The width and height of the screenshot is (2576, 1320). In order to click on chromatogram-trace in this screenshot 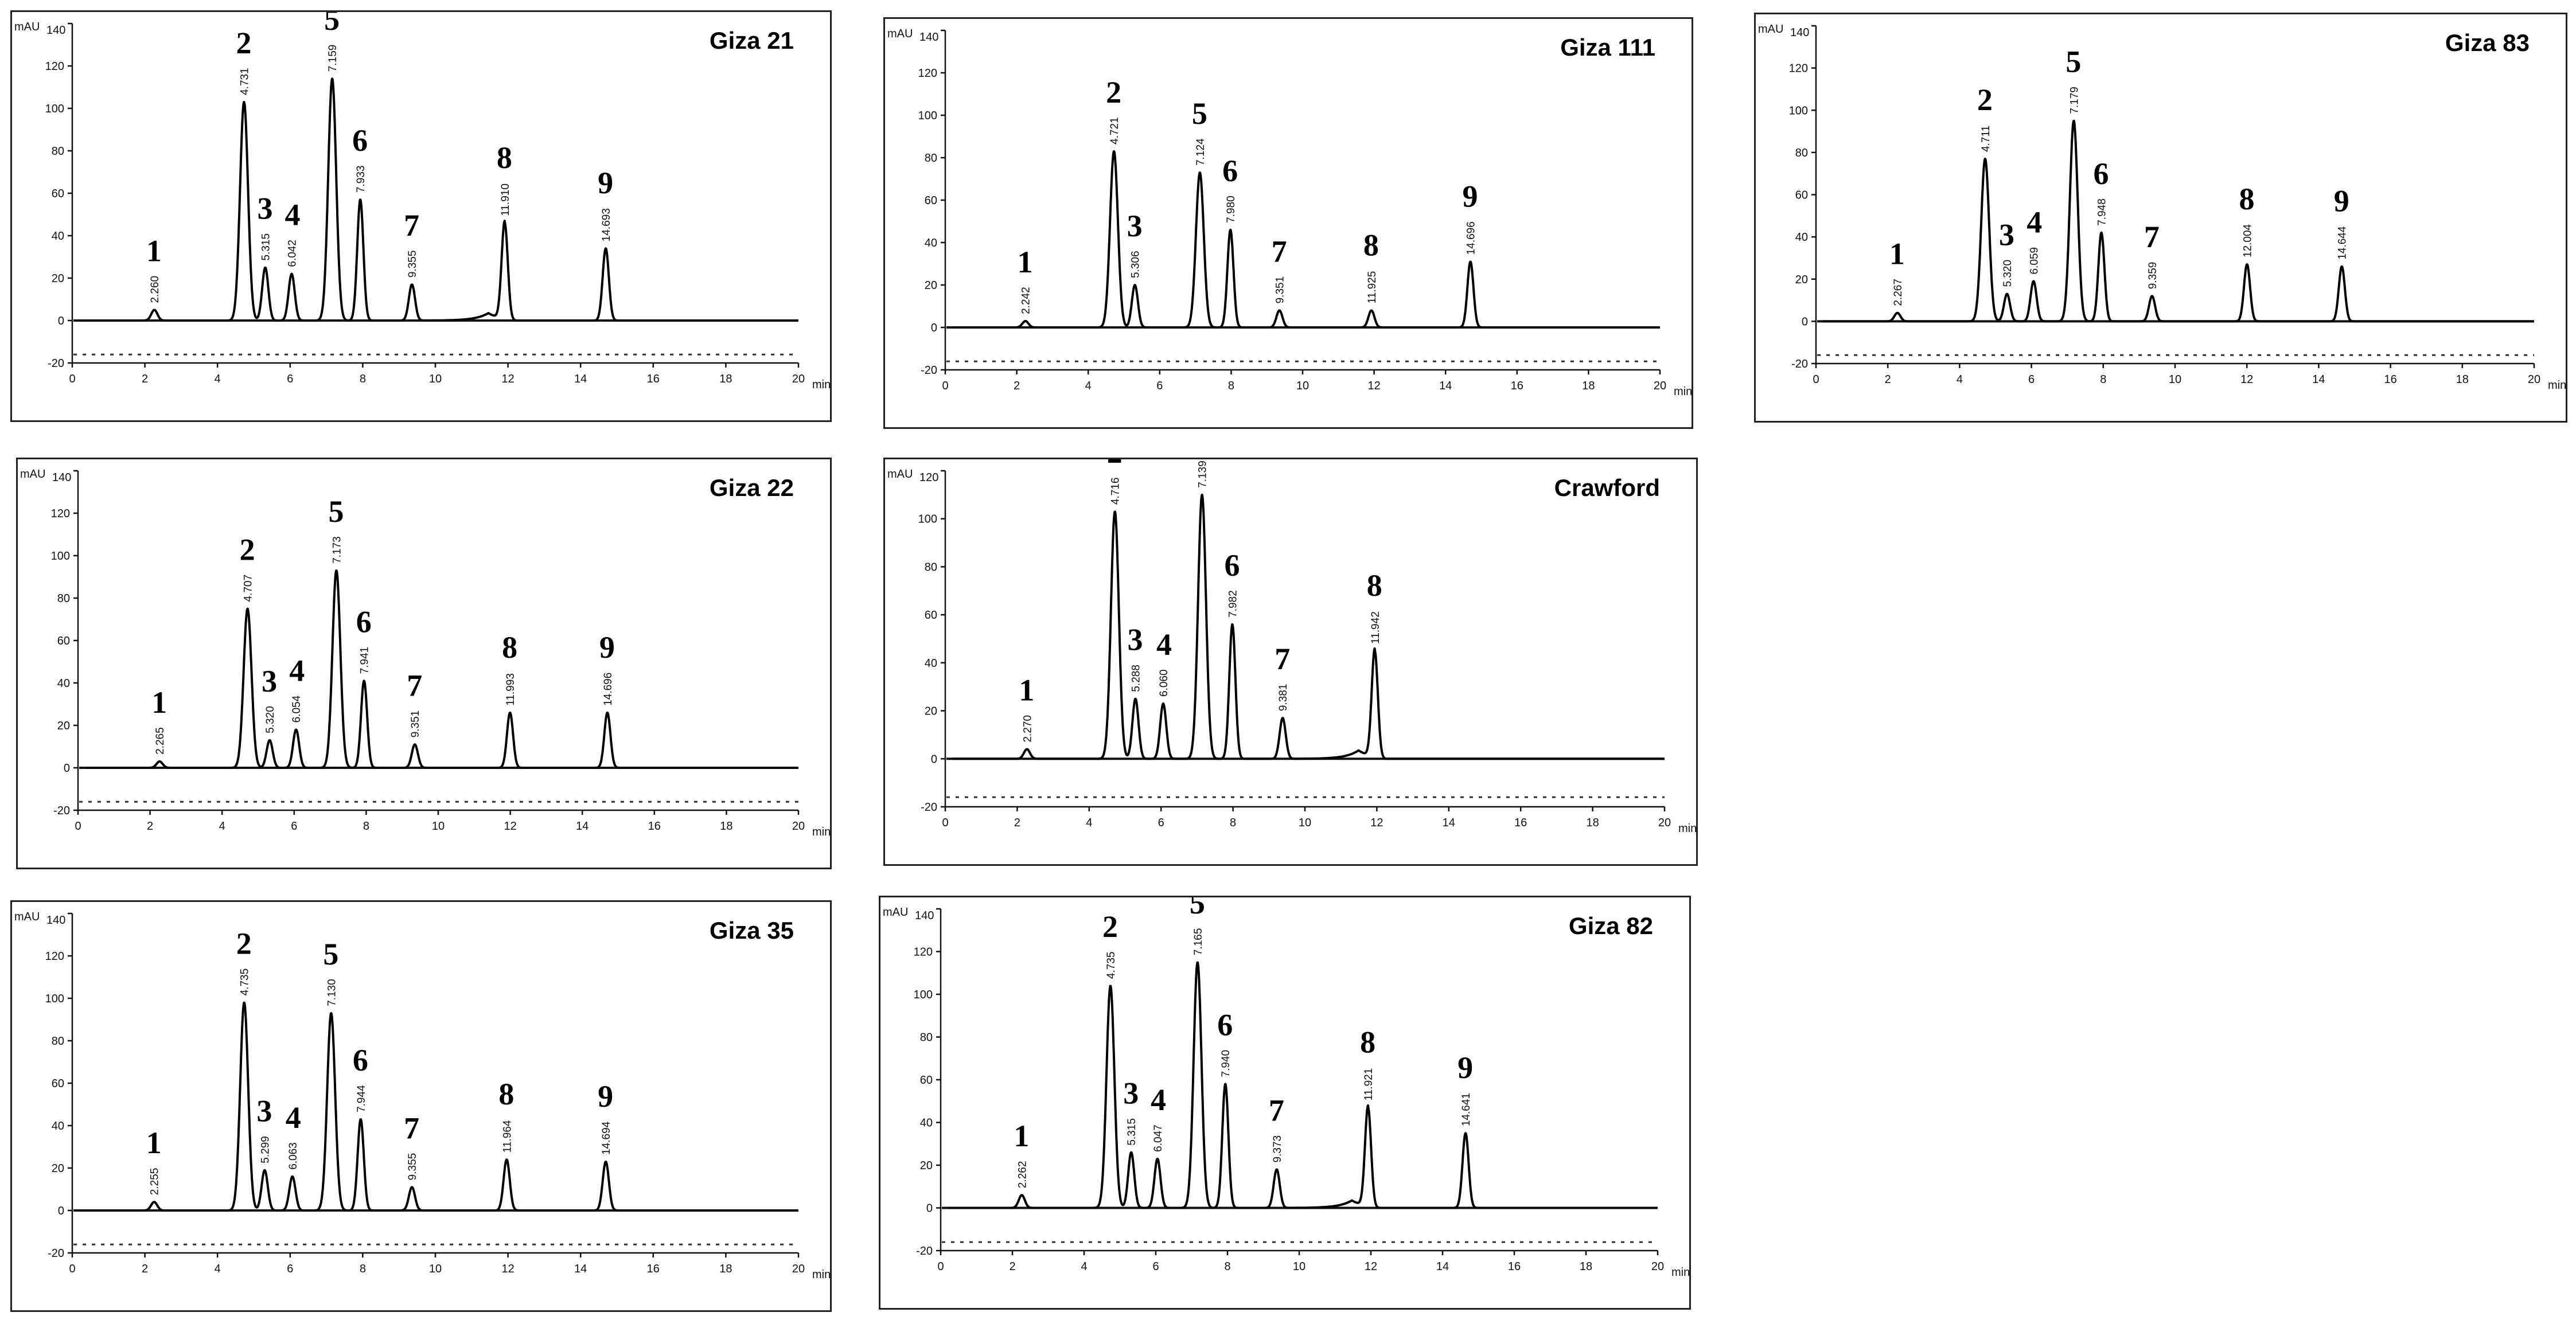, I will do `click(1307, 239)`.